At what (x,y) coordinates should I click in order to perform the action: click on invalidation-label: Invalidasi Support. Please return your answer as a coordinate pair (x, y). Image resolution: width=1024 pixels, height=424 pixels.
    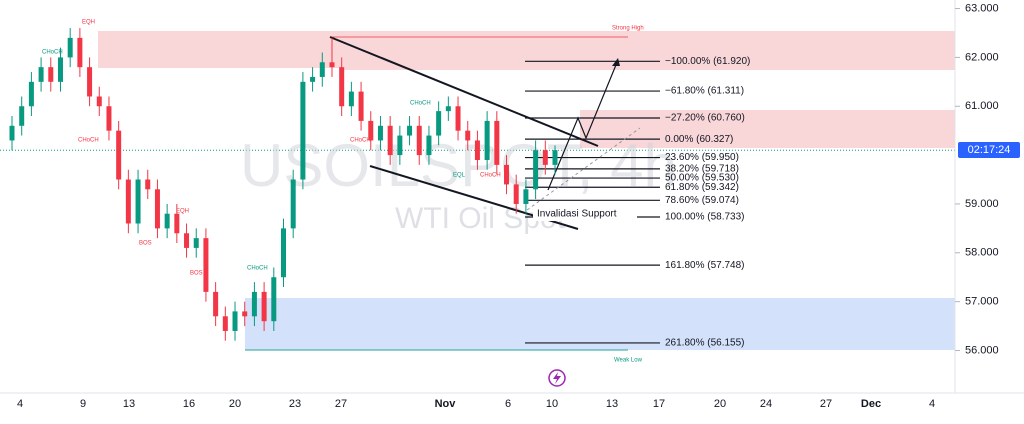
    Looking at the image, I should click on (577, 214).